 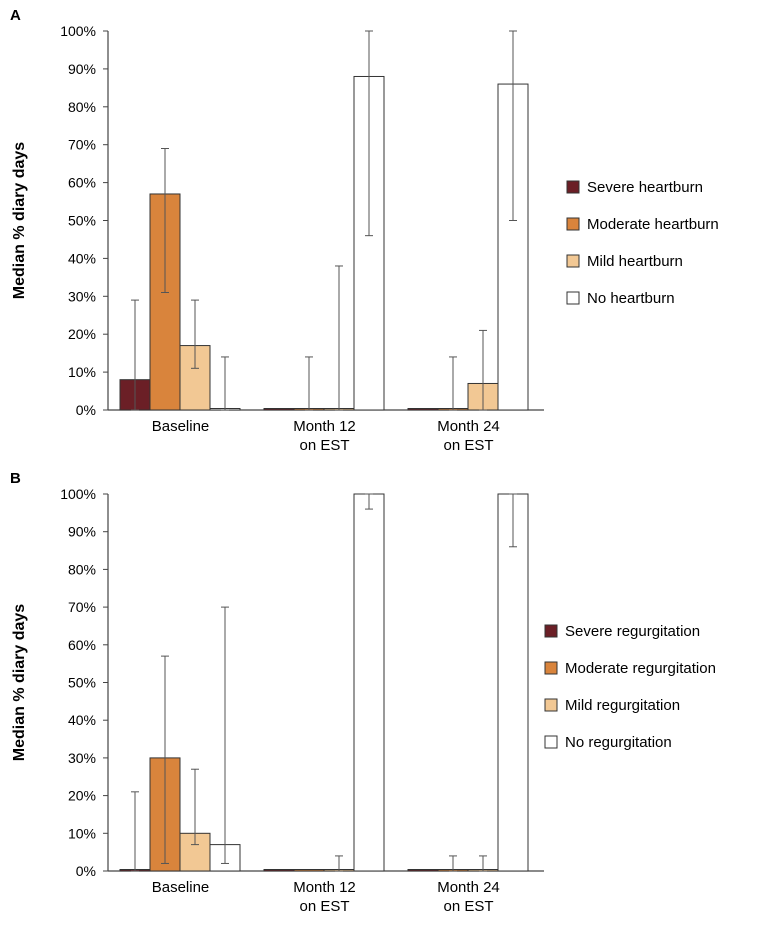 I want to click on legend-label: Mild regurgitation, so click(x=622, y=705).